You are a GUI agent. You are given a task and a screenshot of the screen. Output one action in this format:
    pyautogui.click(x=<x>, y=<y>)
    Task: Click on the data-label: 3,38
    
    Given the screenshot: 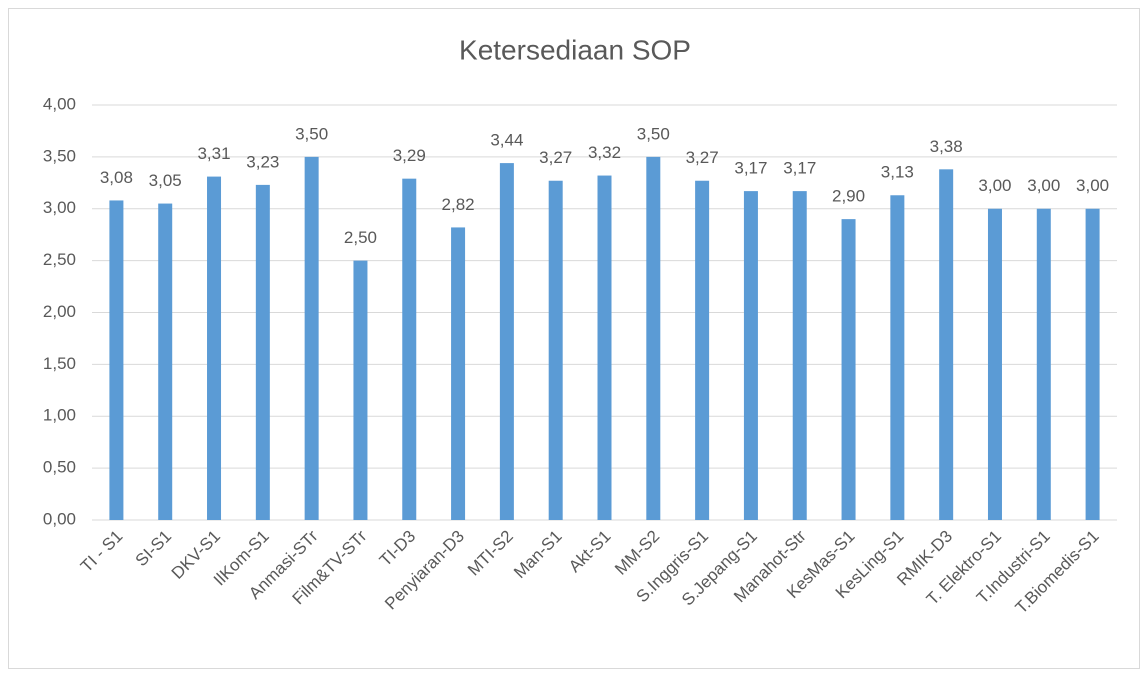 What is the action you would take?
    pyautogui.click(x=946, y=146)
    